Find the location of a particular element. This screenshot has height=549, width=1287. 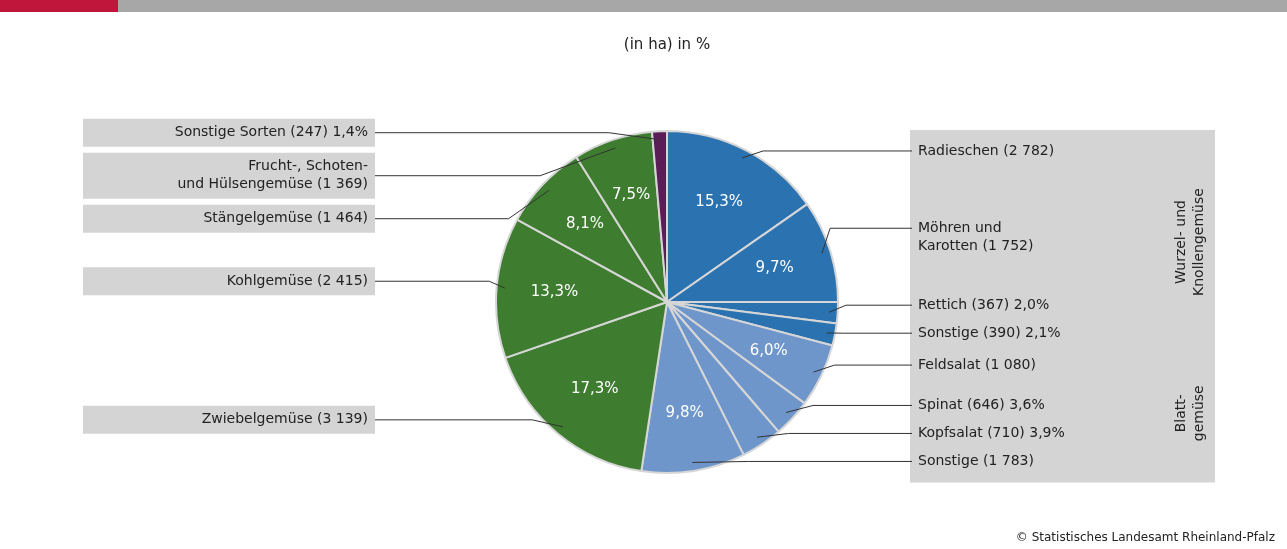

data-label: 7,5% is located at coordinates (631, 193).